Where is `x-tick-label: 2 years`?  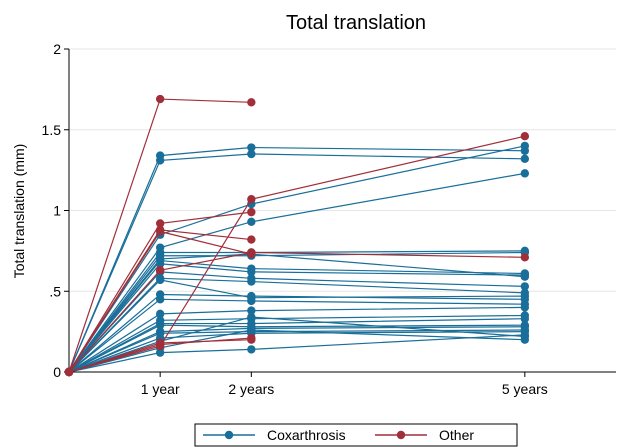 x-tick-label: 2 years is located at coordinates (251, 389).